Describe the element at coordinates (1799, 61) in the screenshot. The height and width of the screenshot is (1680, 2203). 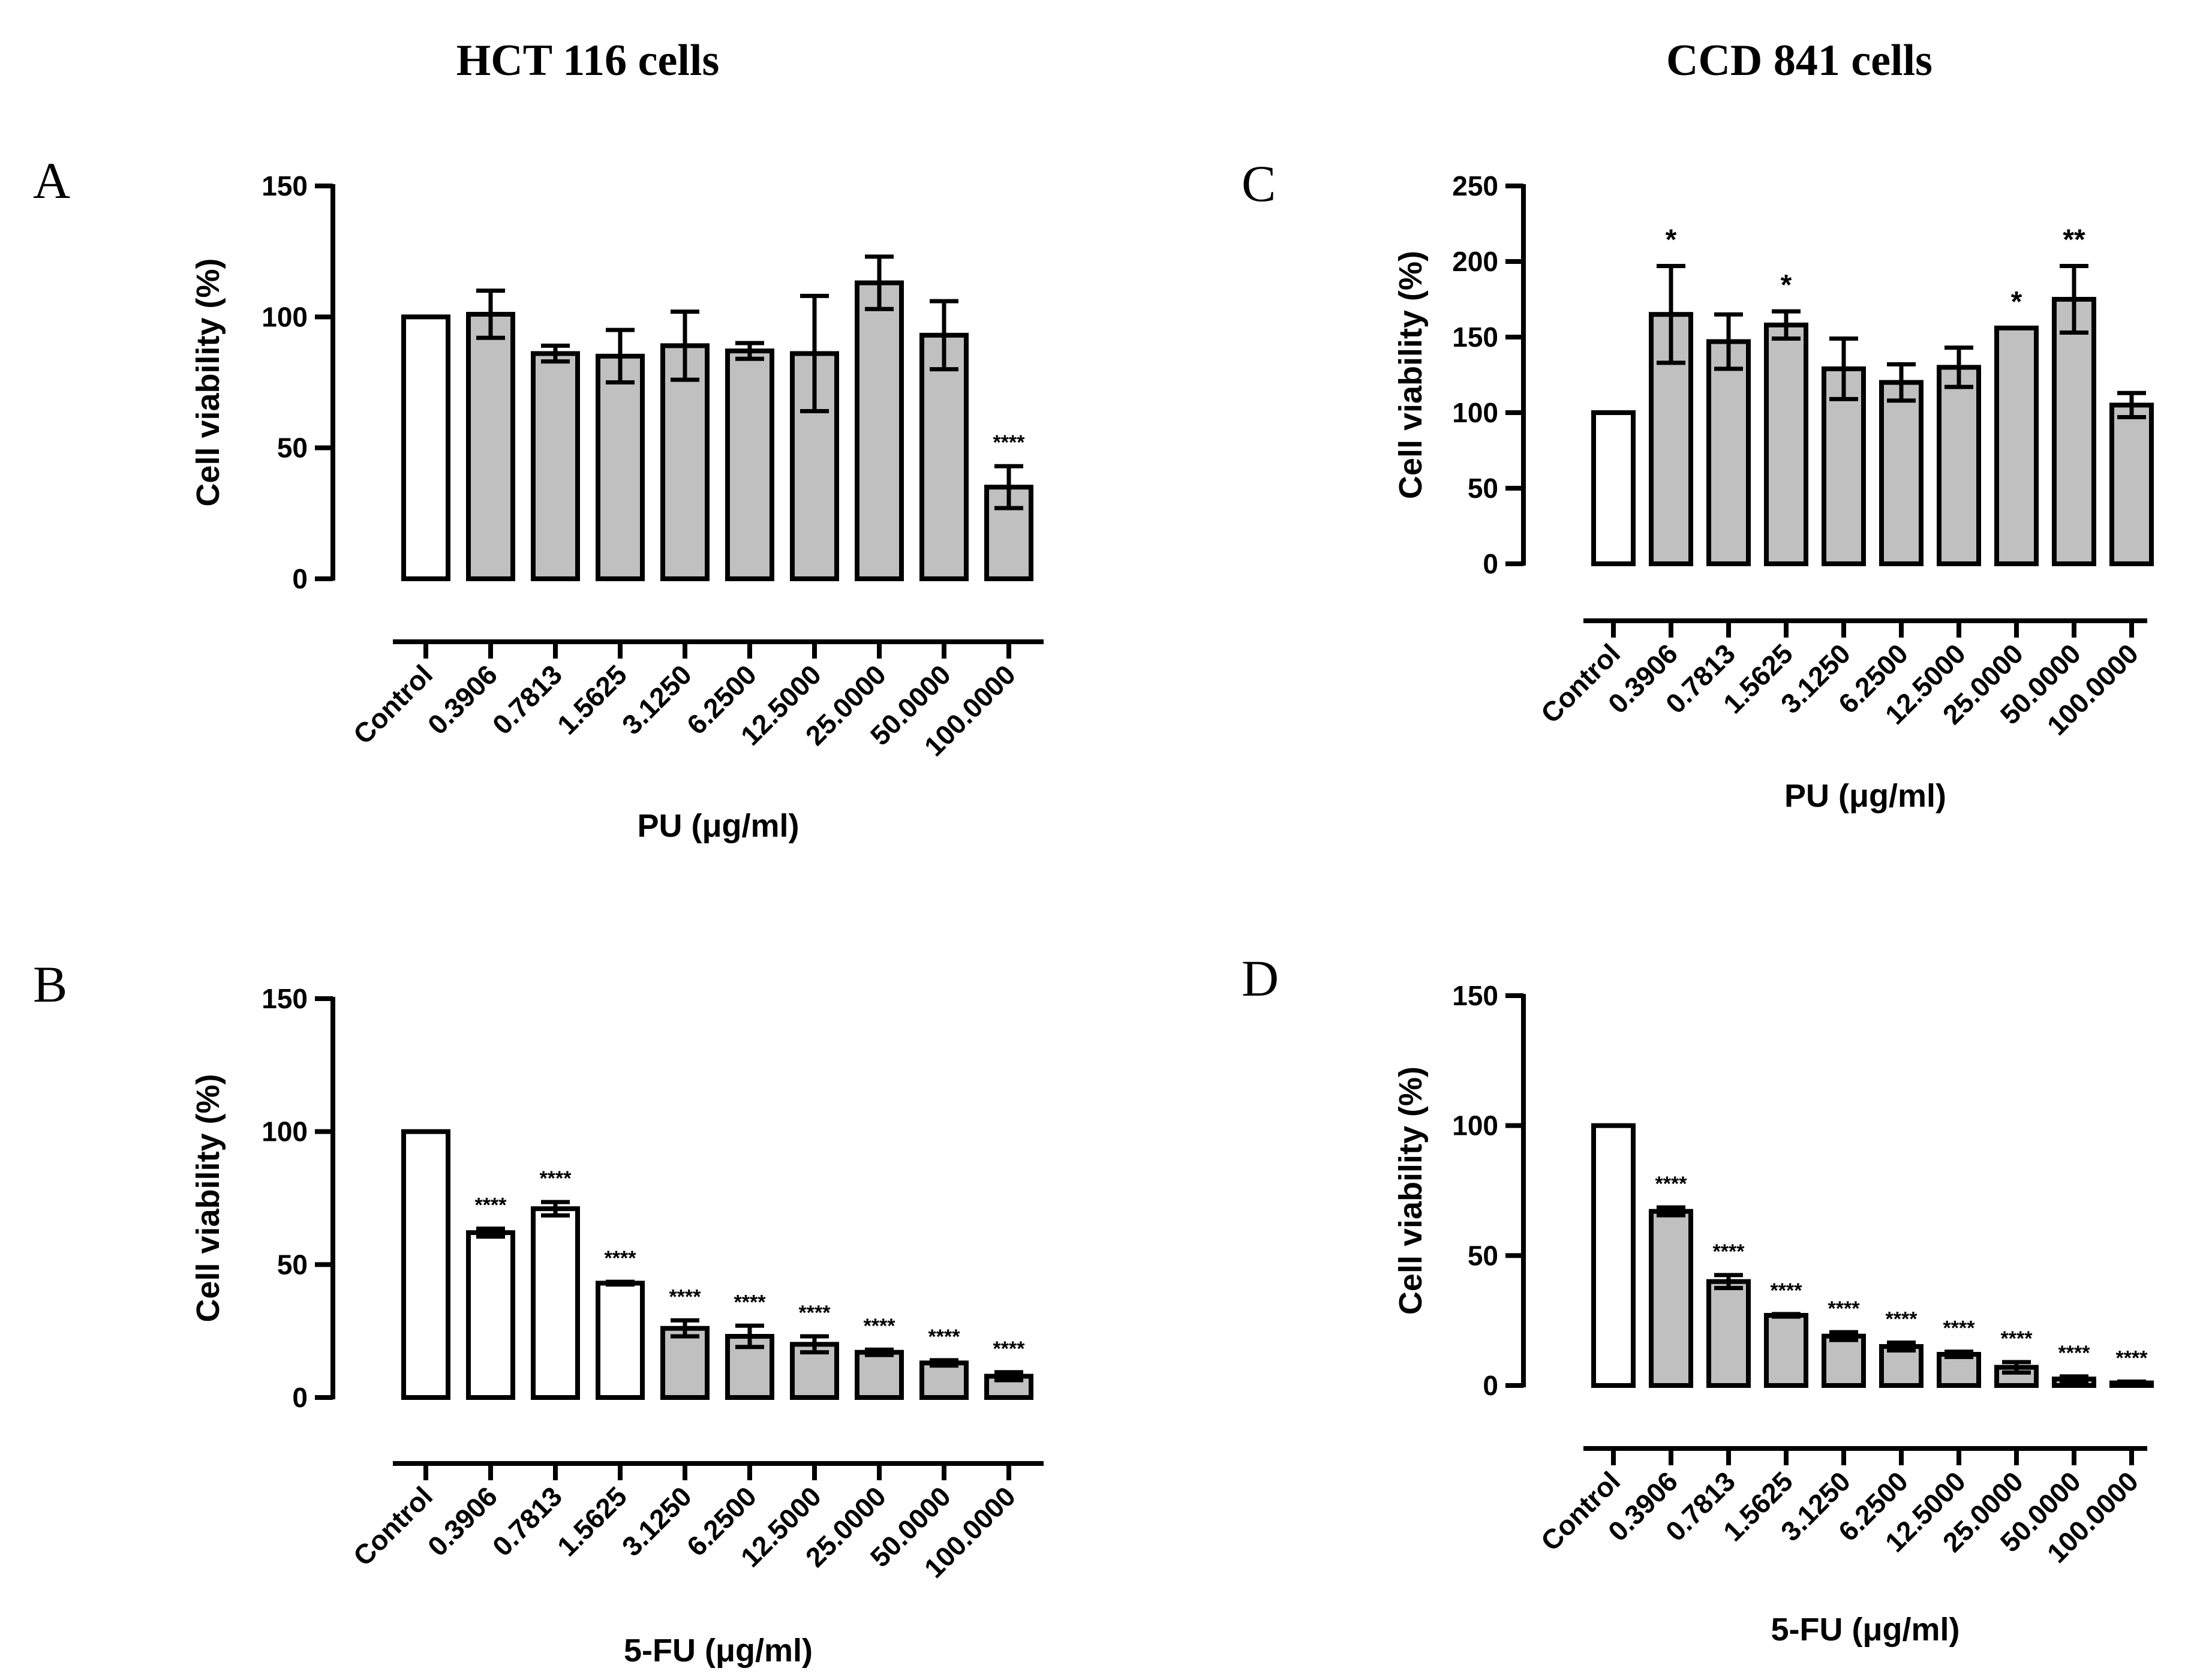
I see `column-title-ccd841: CCD 841 cells` at that location.